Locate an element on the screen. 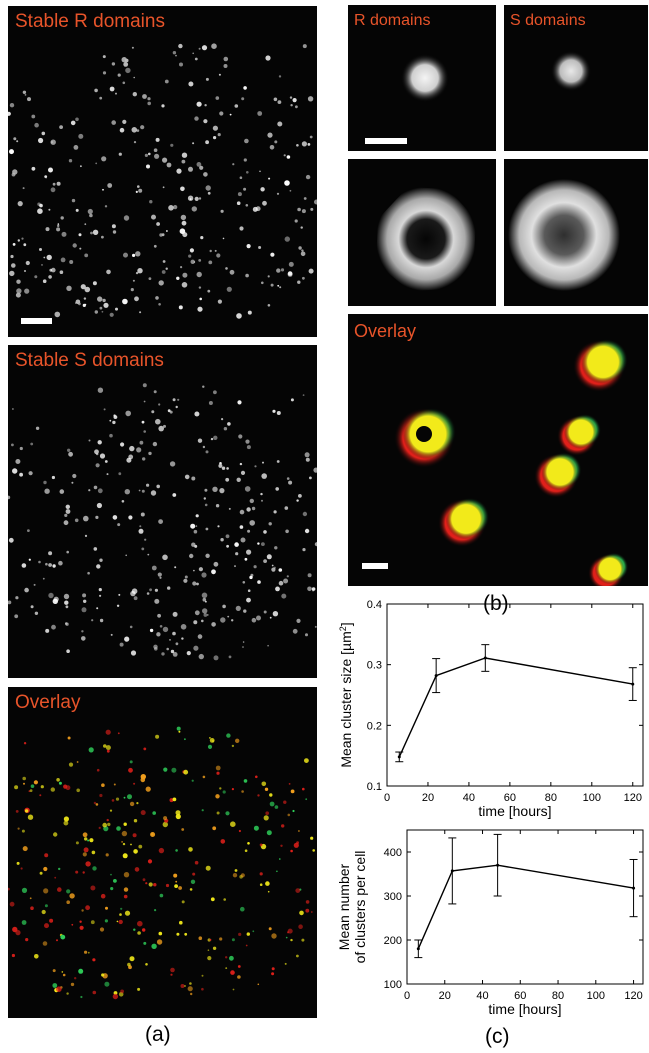 The width and height of the screenshot is (649, 1053). colocalized-spot is located at coordinates (610, 569).